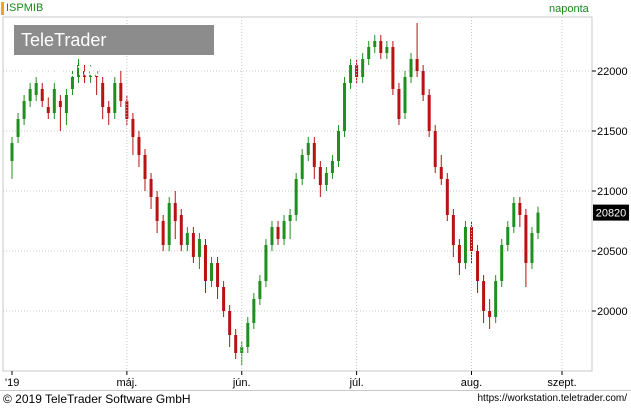 The width and height of the screenshot is (631, 413). I want to click on watermark-logo: TeleTrader WorkStation, so click(114, 52).